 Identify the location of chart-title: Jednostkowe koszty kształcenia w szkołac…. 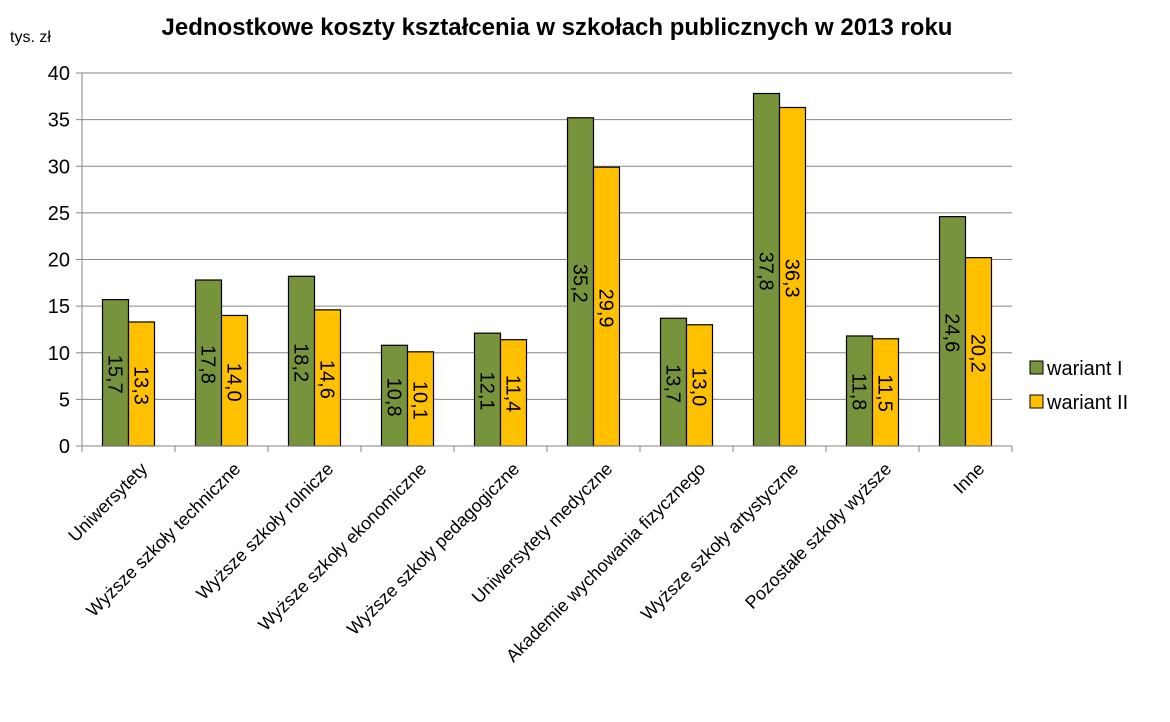
(557, 27).